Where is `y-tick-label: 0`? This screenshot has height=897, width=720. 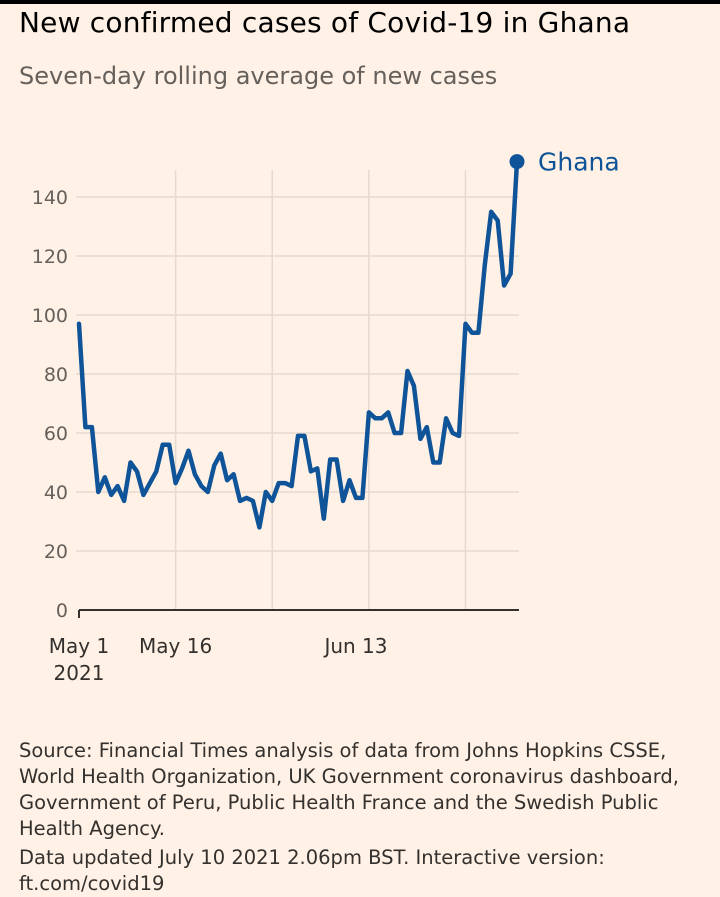
y-tick-label: 0 is located at coordinates (62, 611).